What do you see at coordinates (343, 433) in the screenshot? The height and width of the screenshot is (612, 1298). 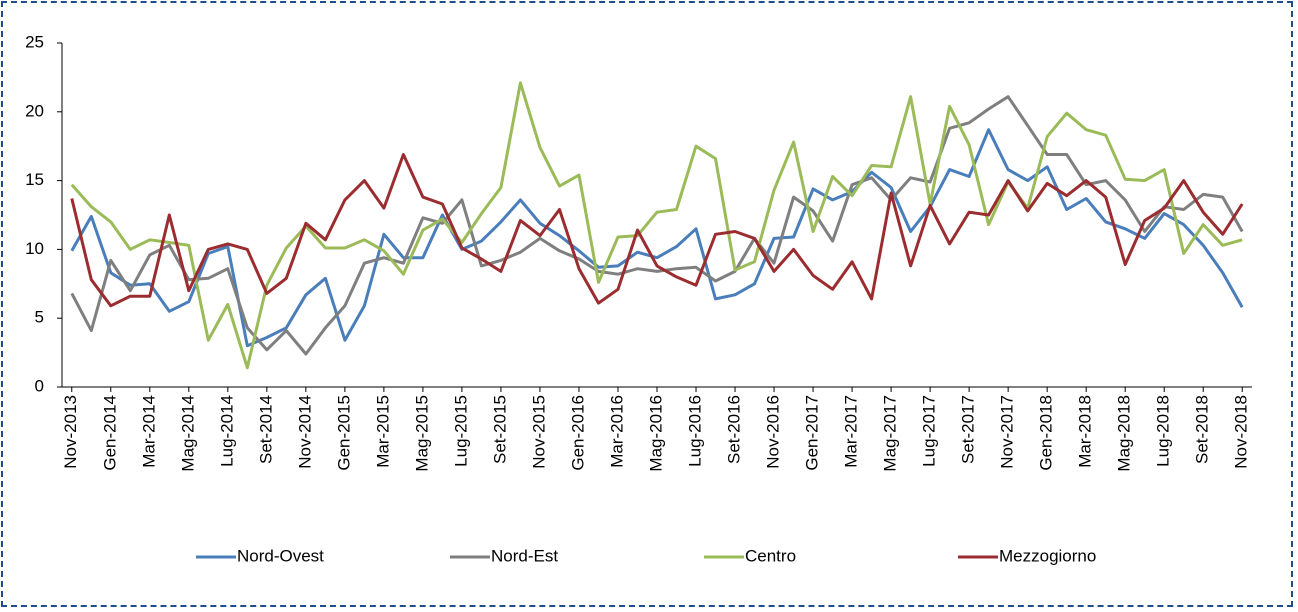 I see `x-tick-label: Gen-2015` at bounding box center [343, 433].